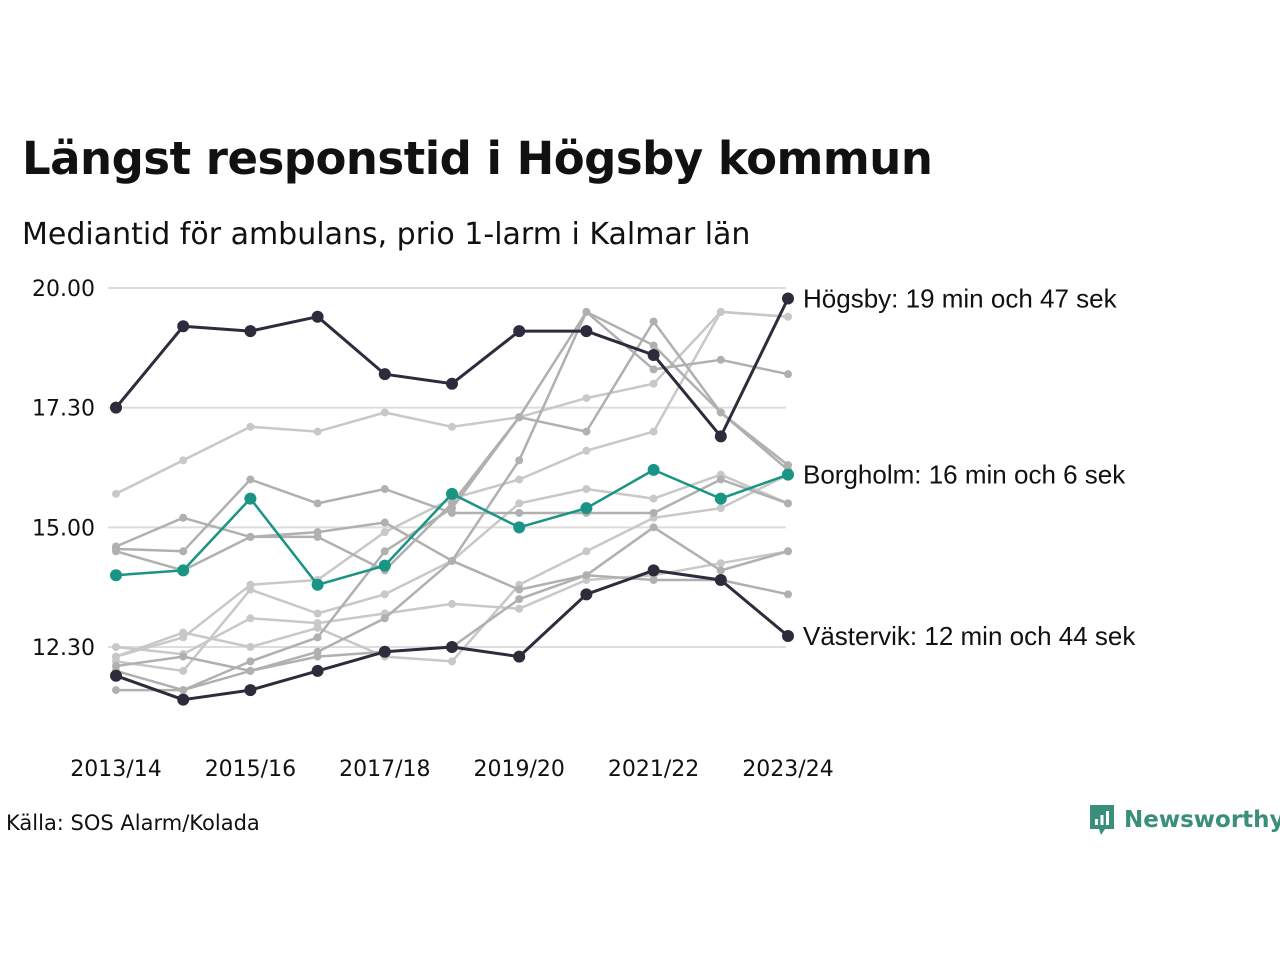  Describe the element at coordinates (63, 528) in the screenshot. I see `y-tick-label: 15.00` at that location.